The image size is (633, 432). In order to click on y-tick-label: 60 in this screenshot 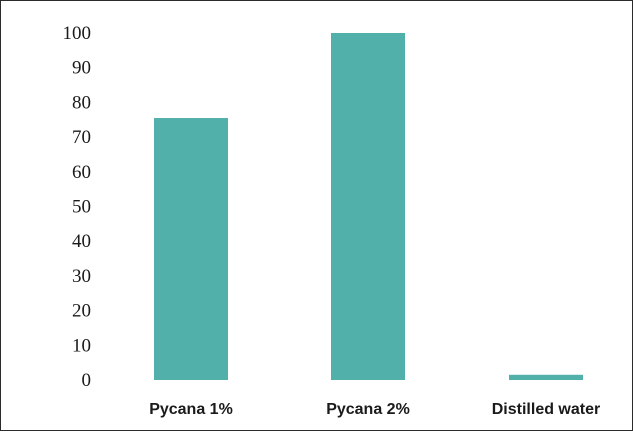, I will do `click(81, 172)`.